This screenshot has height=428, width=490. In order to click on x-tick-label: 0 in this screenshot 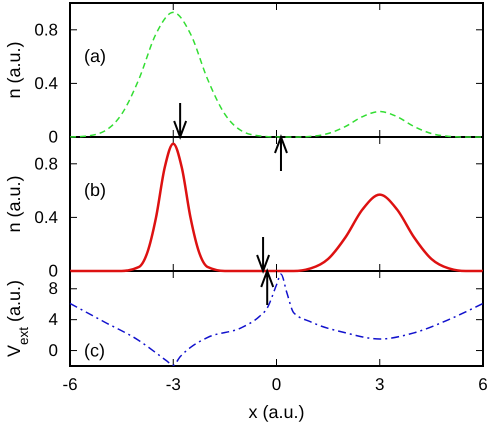, I will do `click(277, 384)`.